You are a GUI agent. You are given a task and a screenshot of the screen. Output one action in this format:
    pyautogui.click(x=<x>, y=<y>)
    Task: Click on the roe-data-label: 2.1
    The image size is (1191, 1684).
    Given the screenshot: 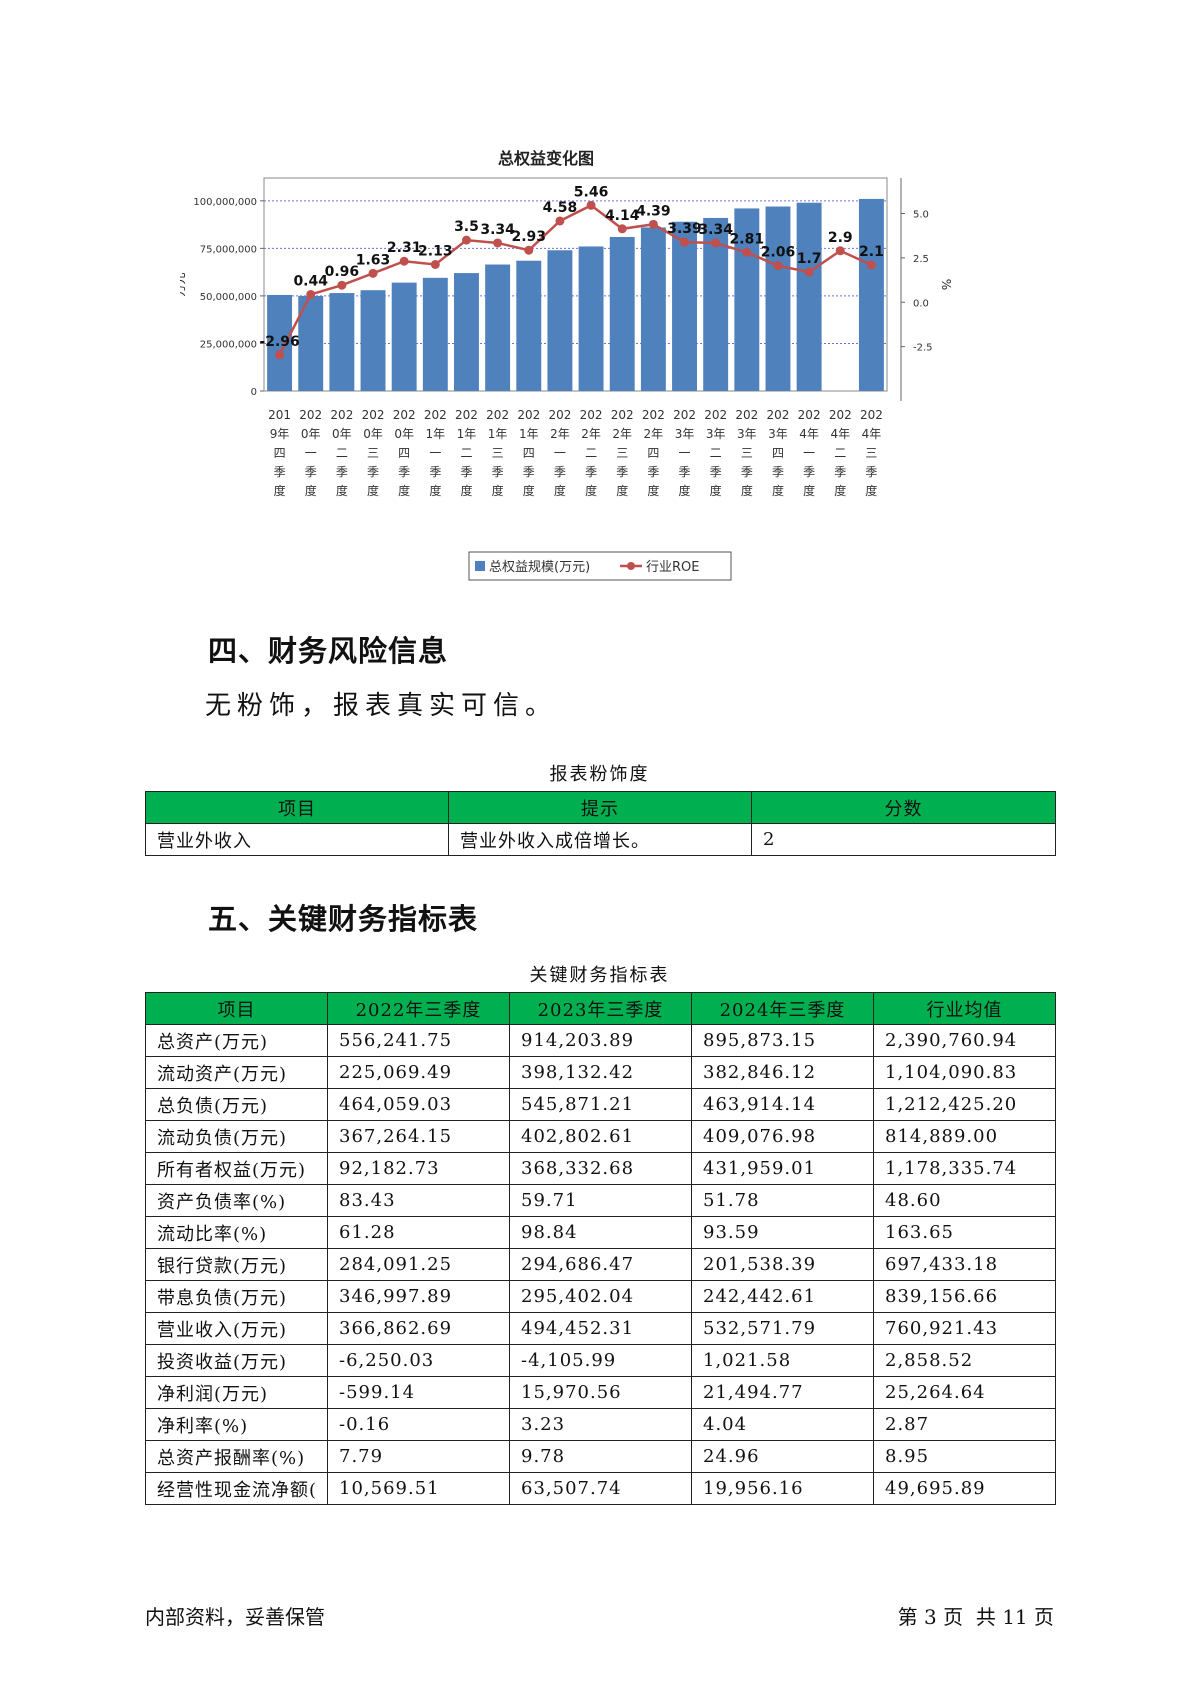 What is the action you would take?
    pyautogui.click(x=871, y=252)
    